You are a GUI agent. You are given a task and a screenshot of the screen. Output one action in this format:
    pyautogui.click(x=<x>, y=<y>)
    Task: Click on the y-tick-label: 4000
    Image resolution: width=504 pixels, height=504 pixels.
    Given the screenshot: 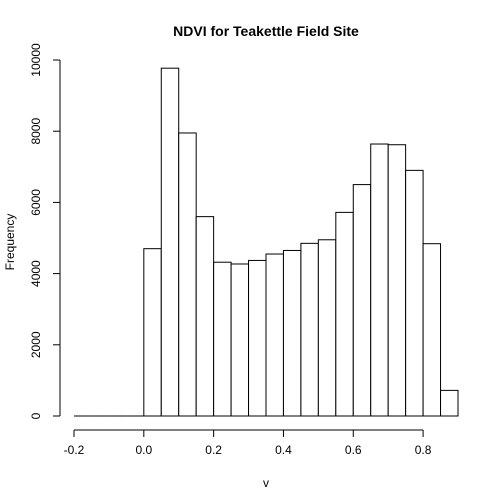 What is the action you would take?
    pyautogui.click(x=36, y=273)
    